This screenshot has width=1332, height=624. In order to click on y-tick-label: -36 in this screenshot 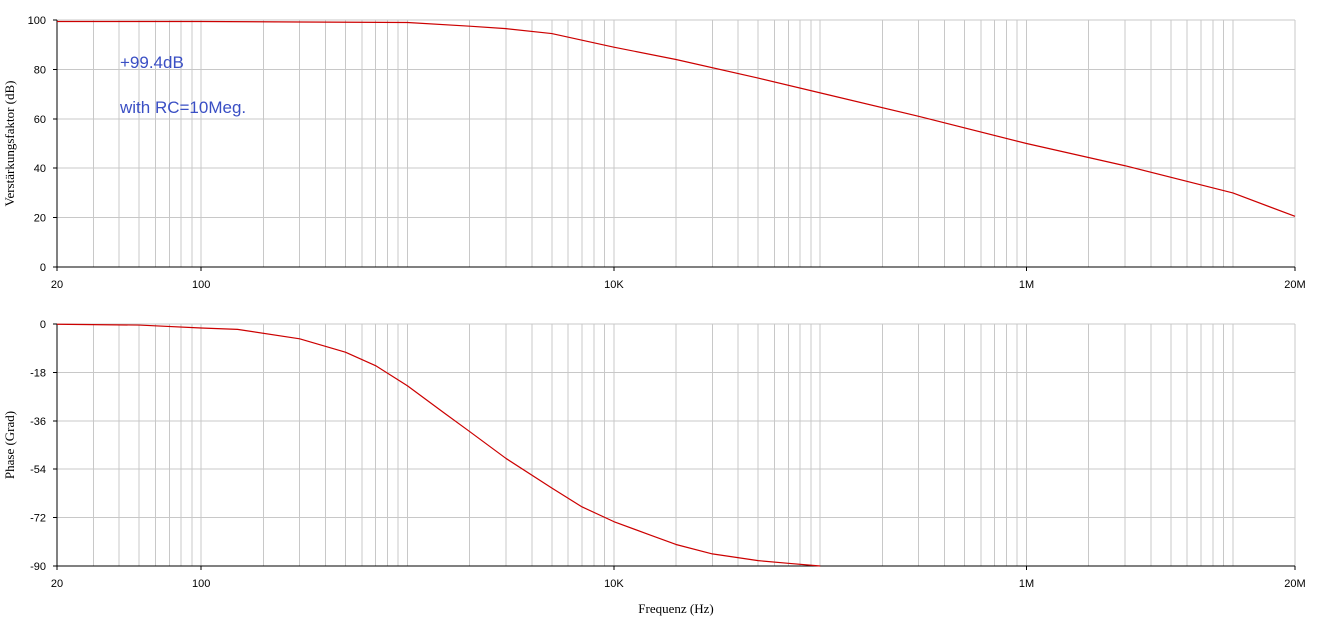, I will do `click(38, 422)`.